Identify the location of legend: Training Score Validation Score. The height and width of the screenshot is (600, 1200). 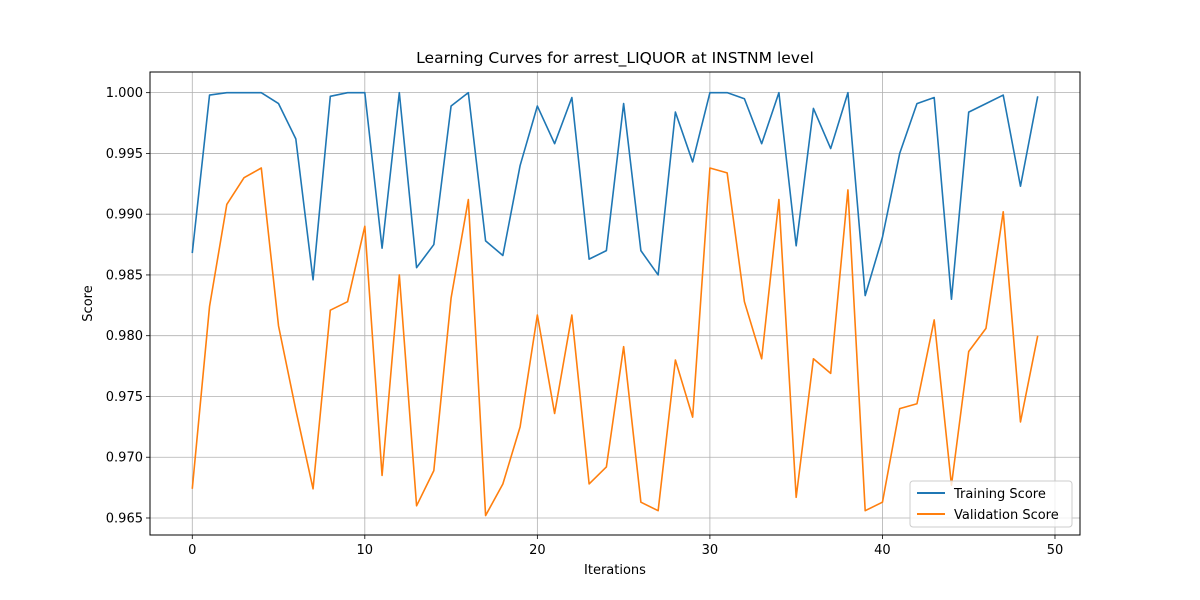
(991, 504).